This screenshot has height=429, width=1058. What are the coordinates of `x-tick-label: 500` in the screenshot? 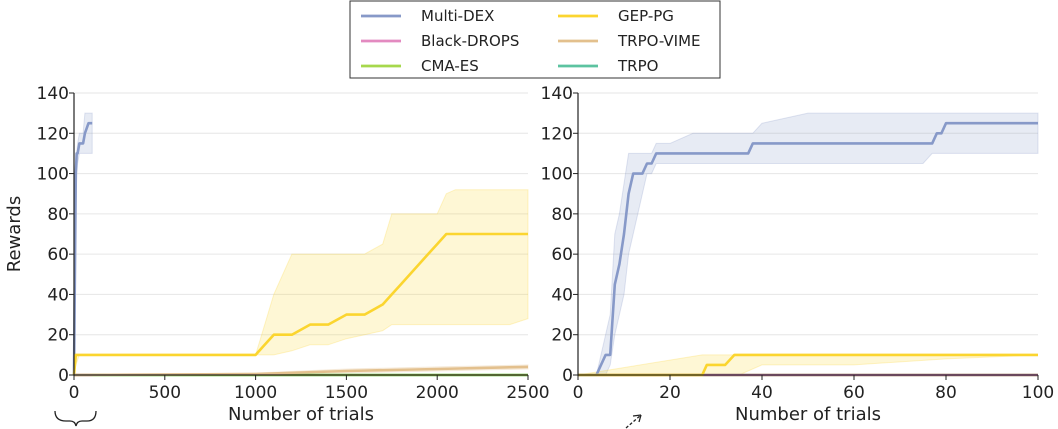 It's located at (165, 393).